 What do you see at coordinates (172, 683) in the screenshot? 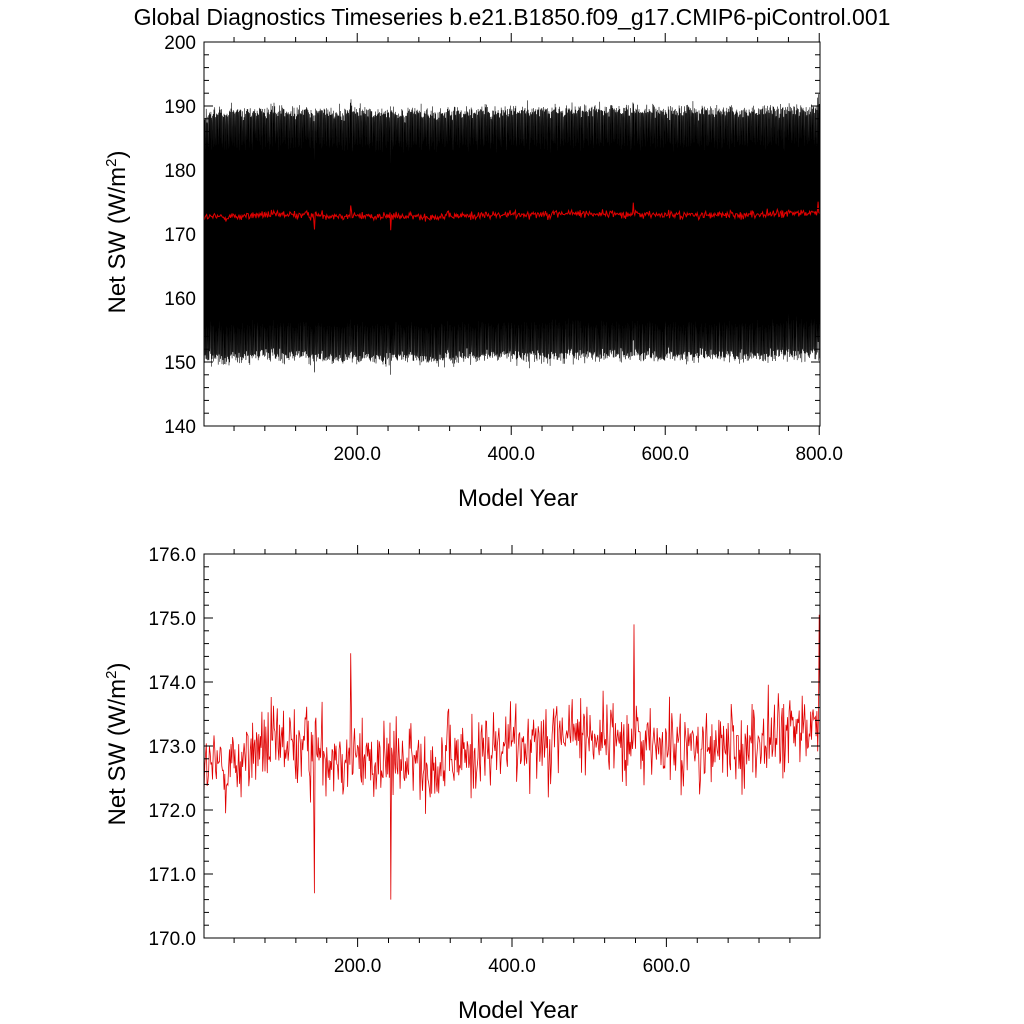
I see `y-tick-label: 174.0` at bounding box center [172, 683].